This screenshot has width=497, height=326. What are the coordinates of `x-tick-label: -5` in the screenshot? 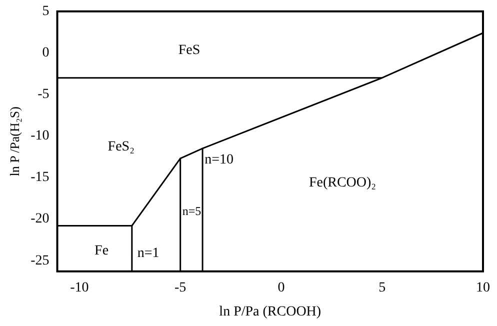 It's located at (180, 288).